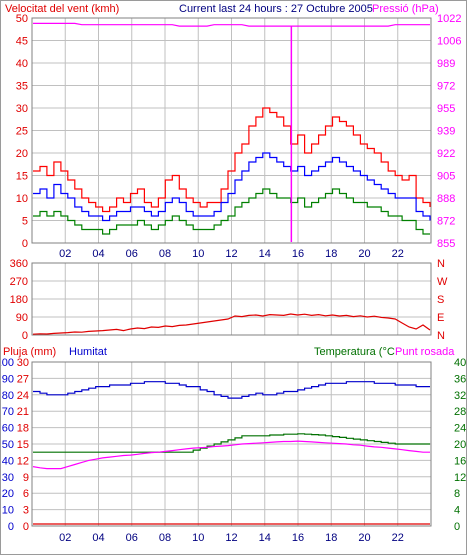 Image resolution: width=467 pixels, height=559 pixels. Describe the element at coordinates (88, 352) in the screenshot. I see `humidity-axis-title: Humitat` at that location.